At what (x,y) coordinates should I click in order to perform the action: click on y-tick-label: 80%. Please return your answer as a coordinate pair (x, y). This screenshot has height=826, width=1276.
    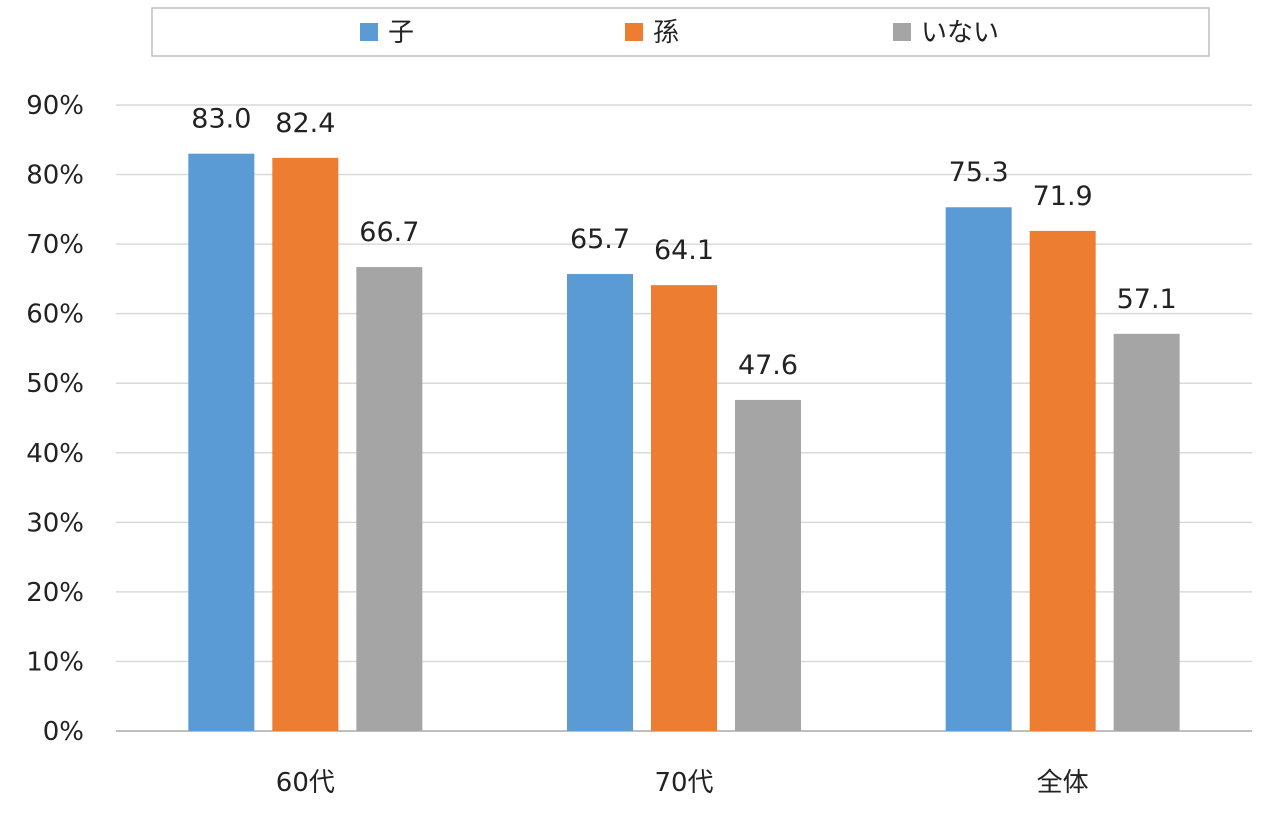
    Looking at the image, I should click on (55, 176).